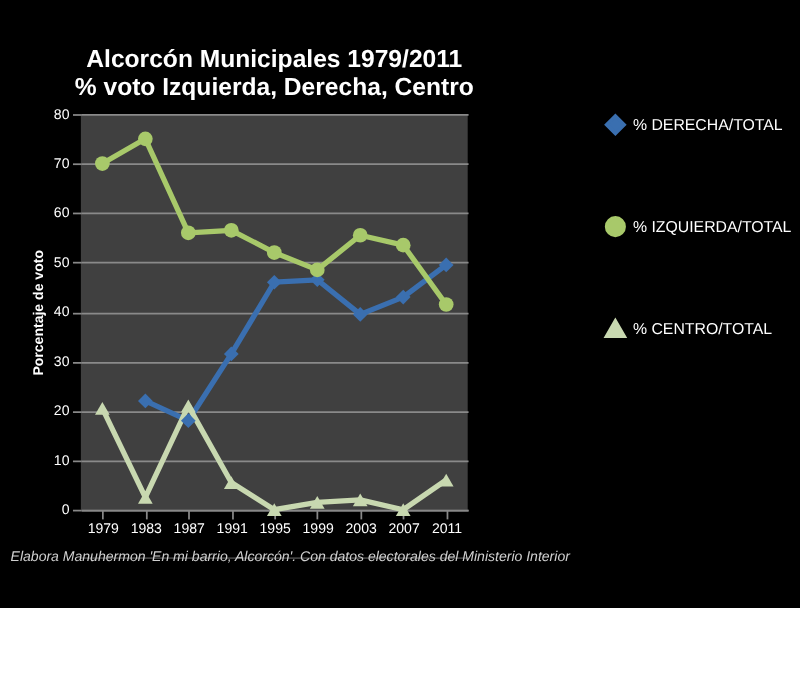 The width and height of the screenshot is (800, 676). Describe the element at coordinates (708, 124) in the screenshot. I see `legend-label: % DERECHA/TOTAL` at that location.